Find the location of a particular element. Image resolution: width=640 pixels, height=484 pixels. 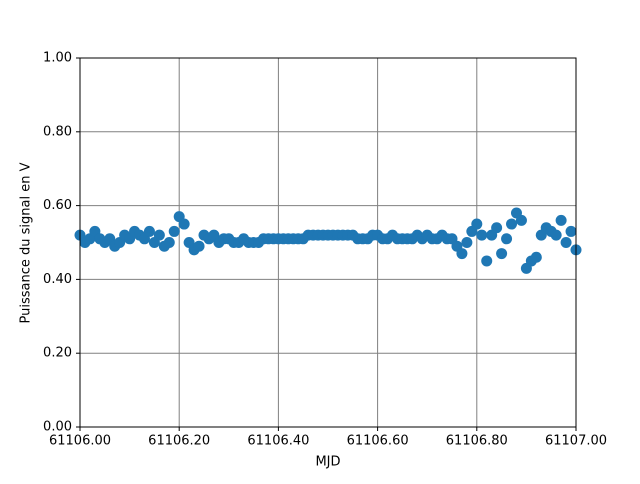

x-tick-label: 61106.20 is located at coordinates (179, 441).